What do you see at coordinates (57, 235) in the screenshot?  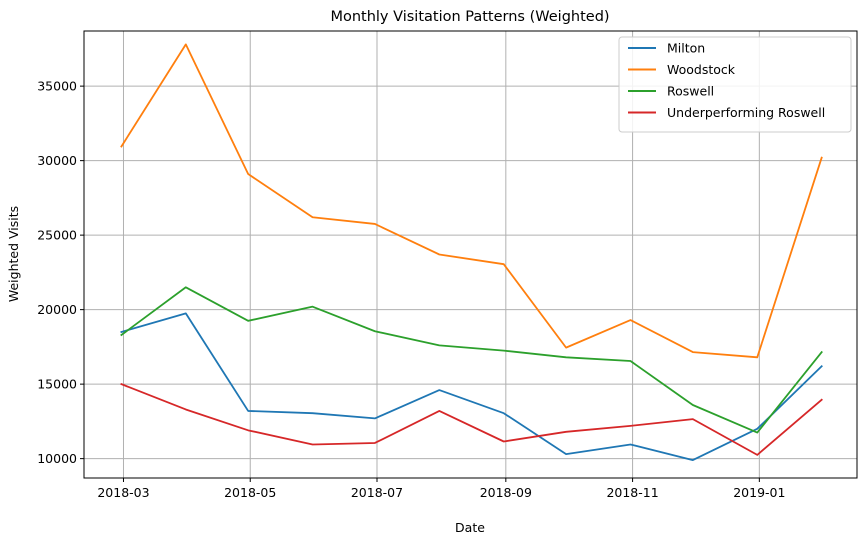 I see `y-tick-label: 25000` at bounding box center [57, 235].